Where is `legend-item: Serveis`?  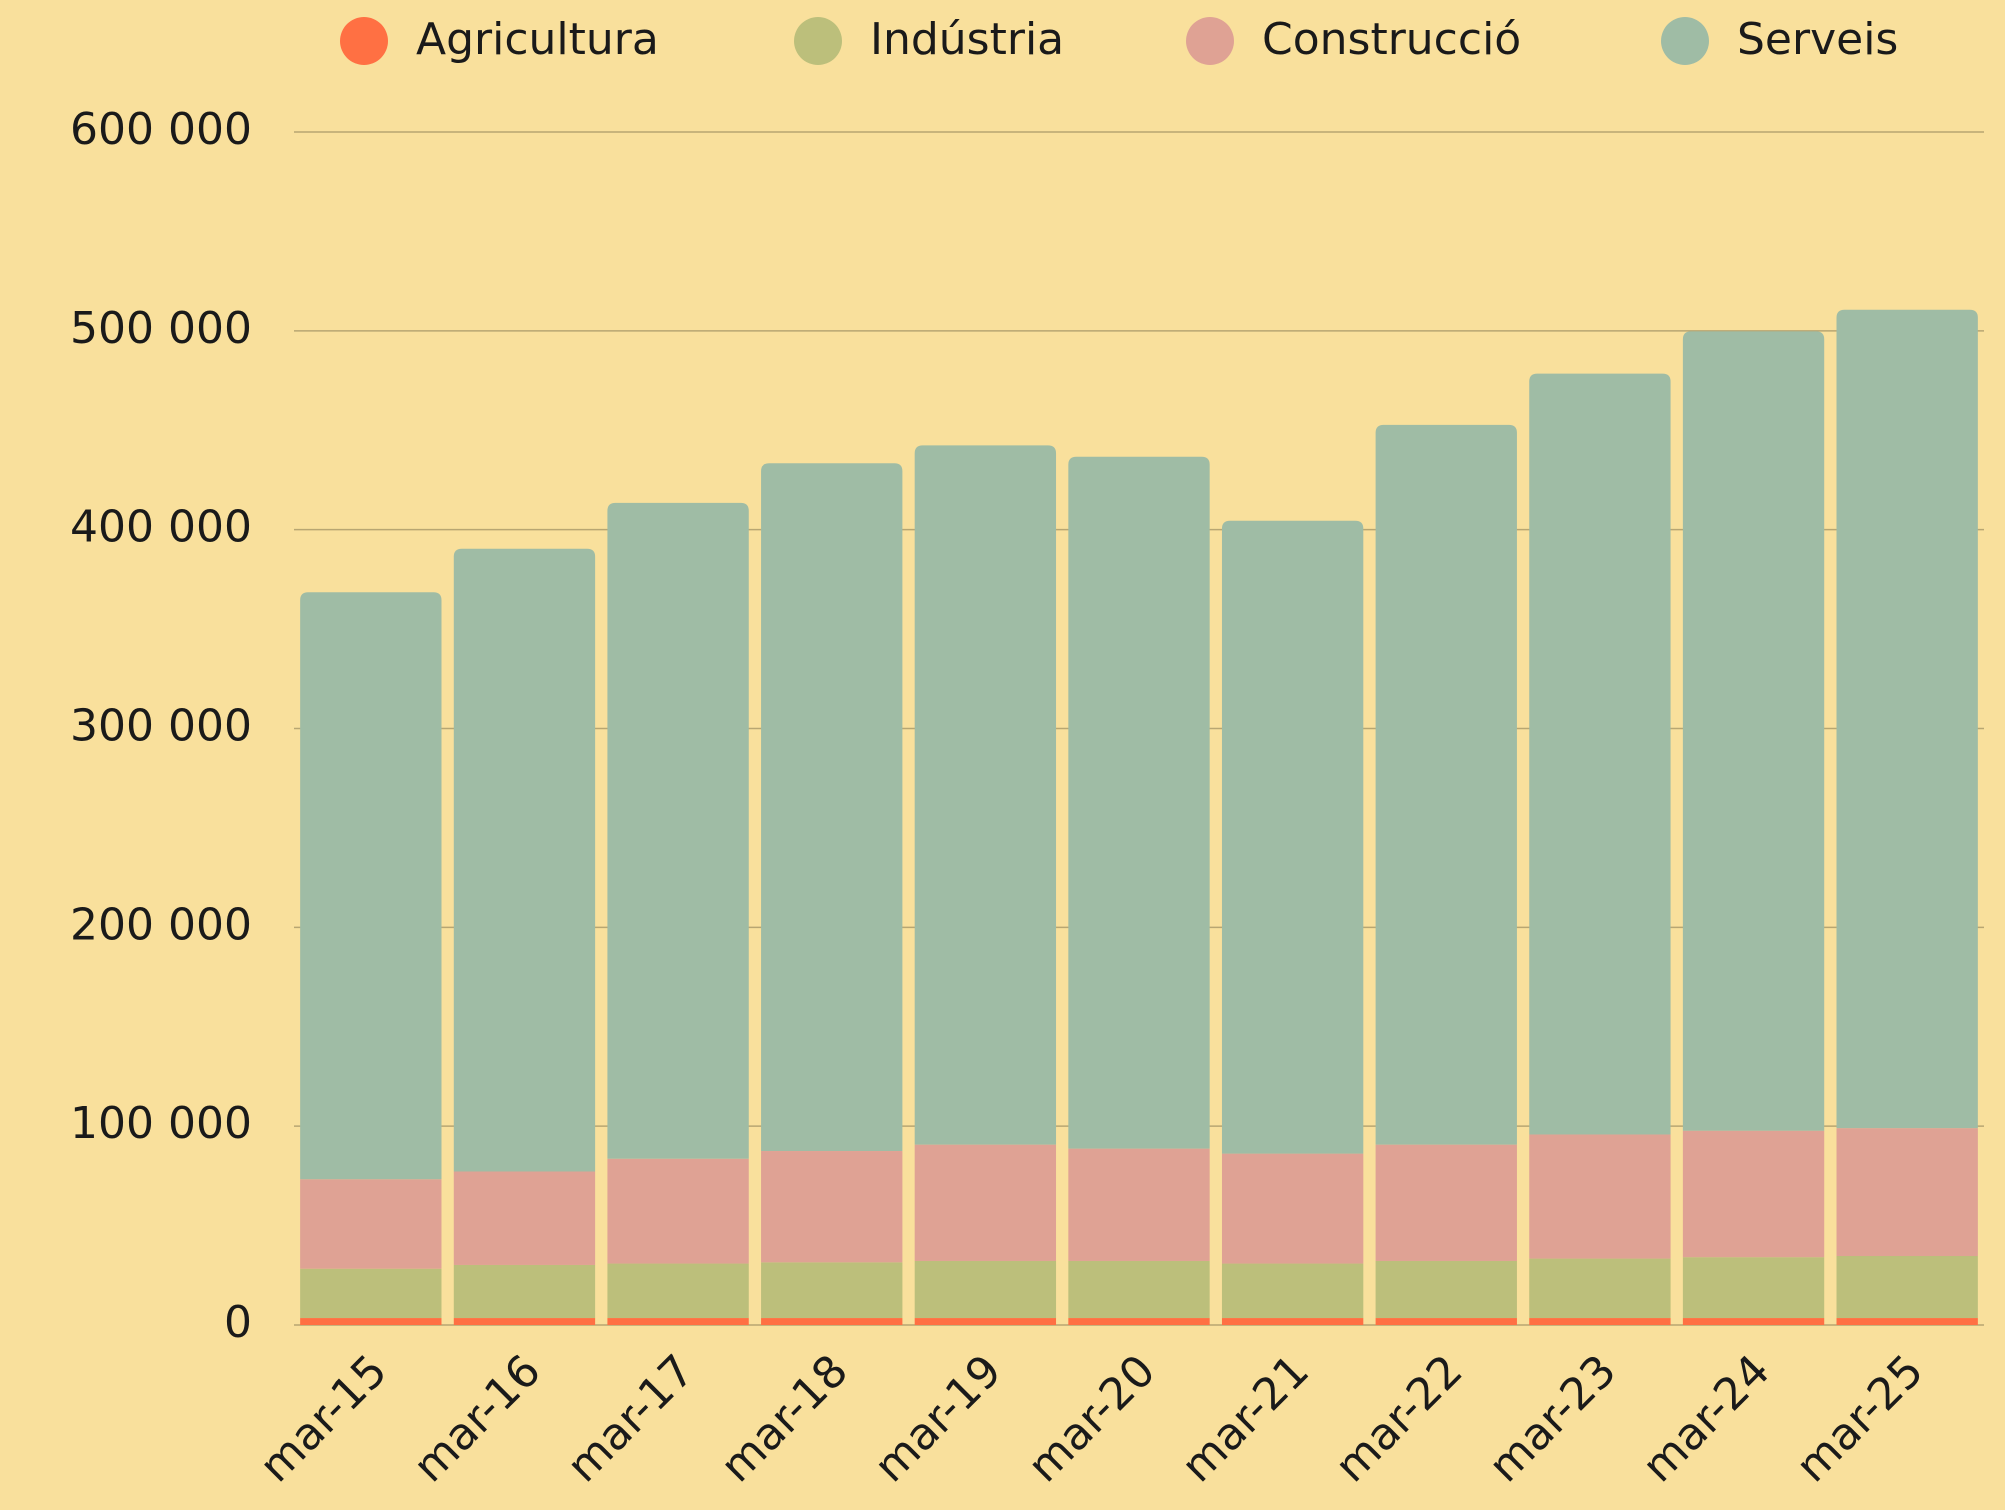
legend-item: Serveis is located at coordinates (1779, 39).